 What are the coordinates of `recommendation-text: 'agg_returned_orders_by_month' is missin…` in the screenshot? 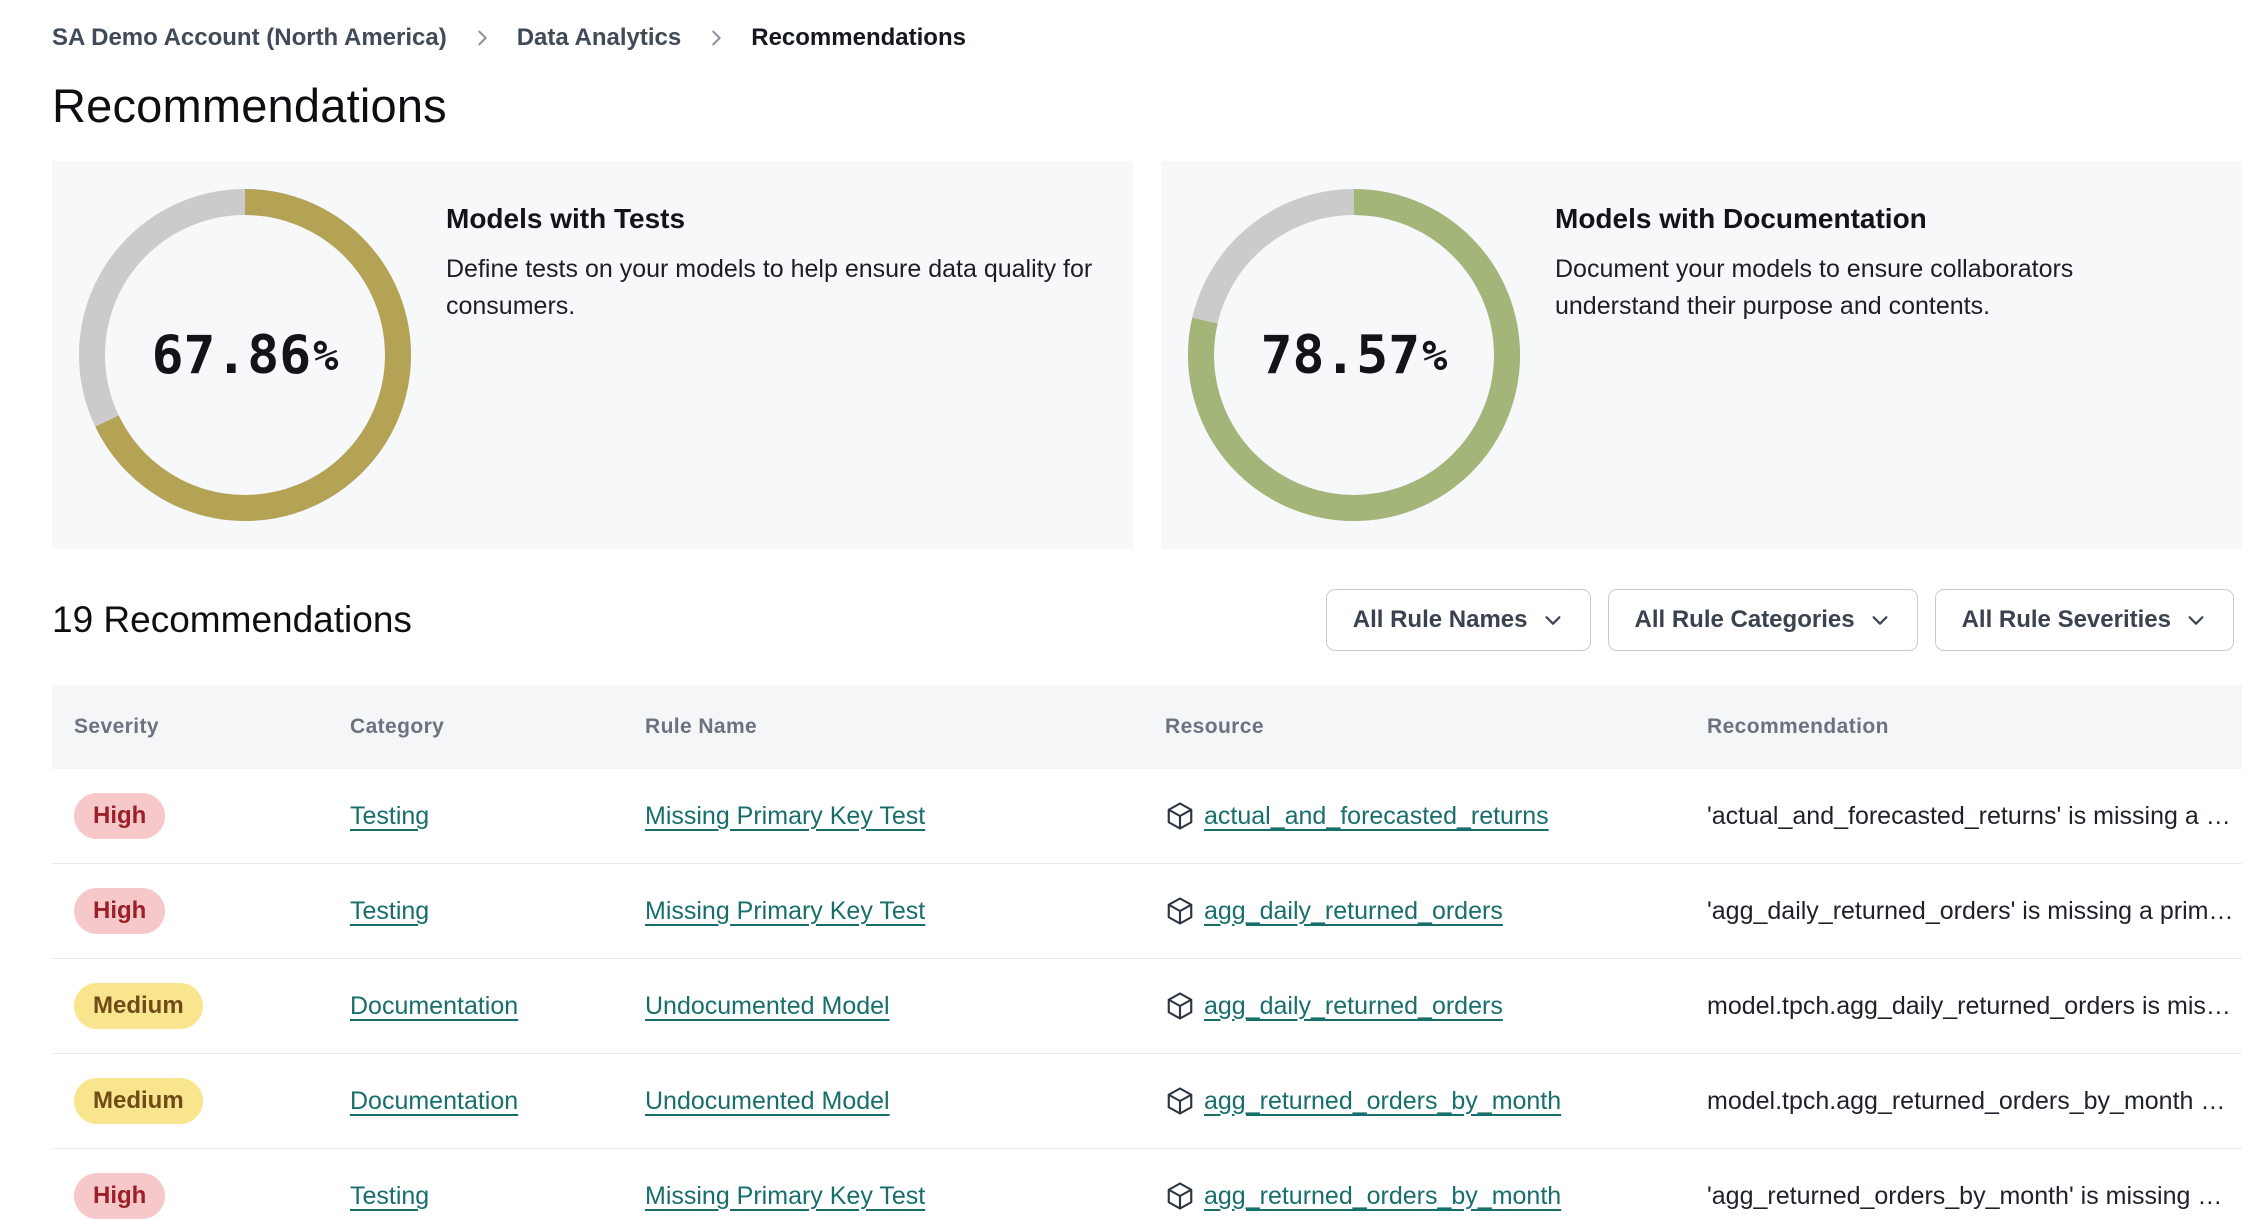 It's located at (1965, 1195).